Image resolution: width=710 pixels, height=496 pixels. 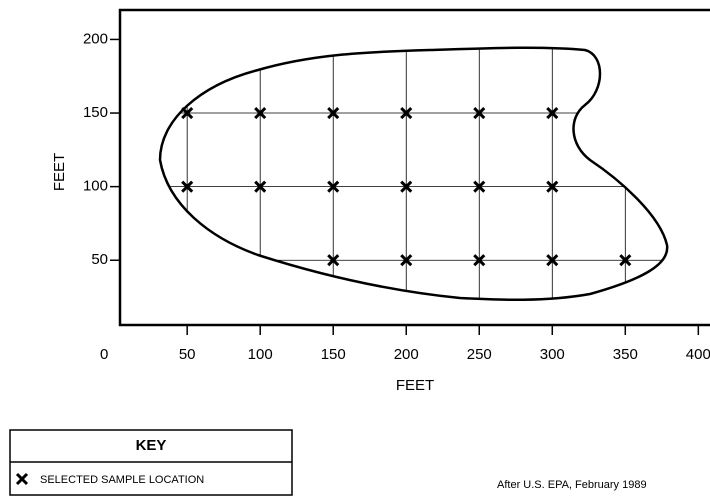 I want to click on x-tick-label: 300, so click(x=552, y=354).